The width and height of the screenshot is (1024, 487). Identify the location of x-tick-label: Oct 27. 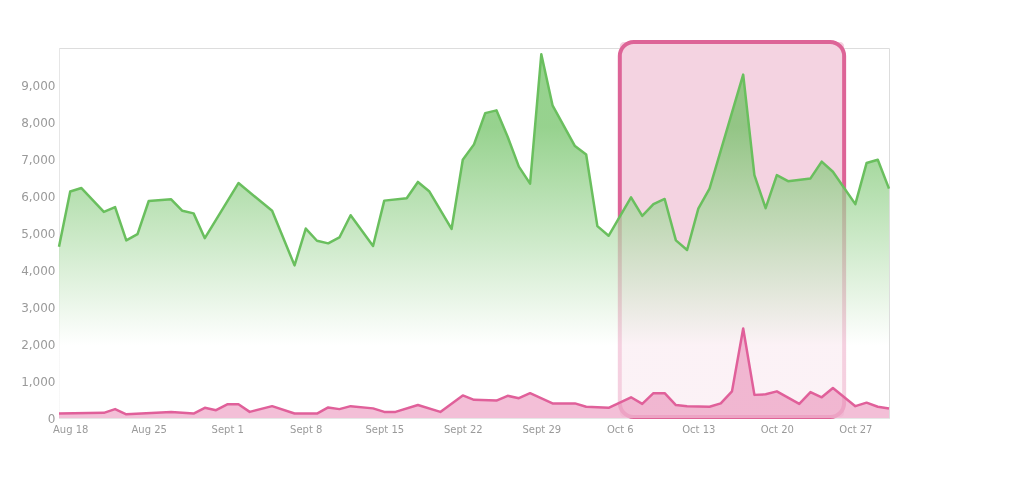
(856, 429).